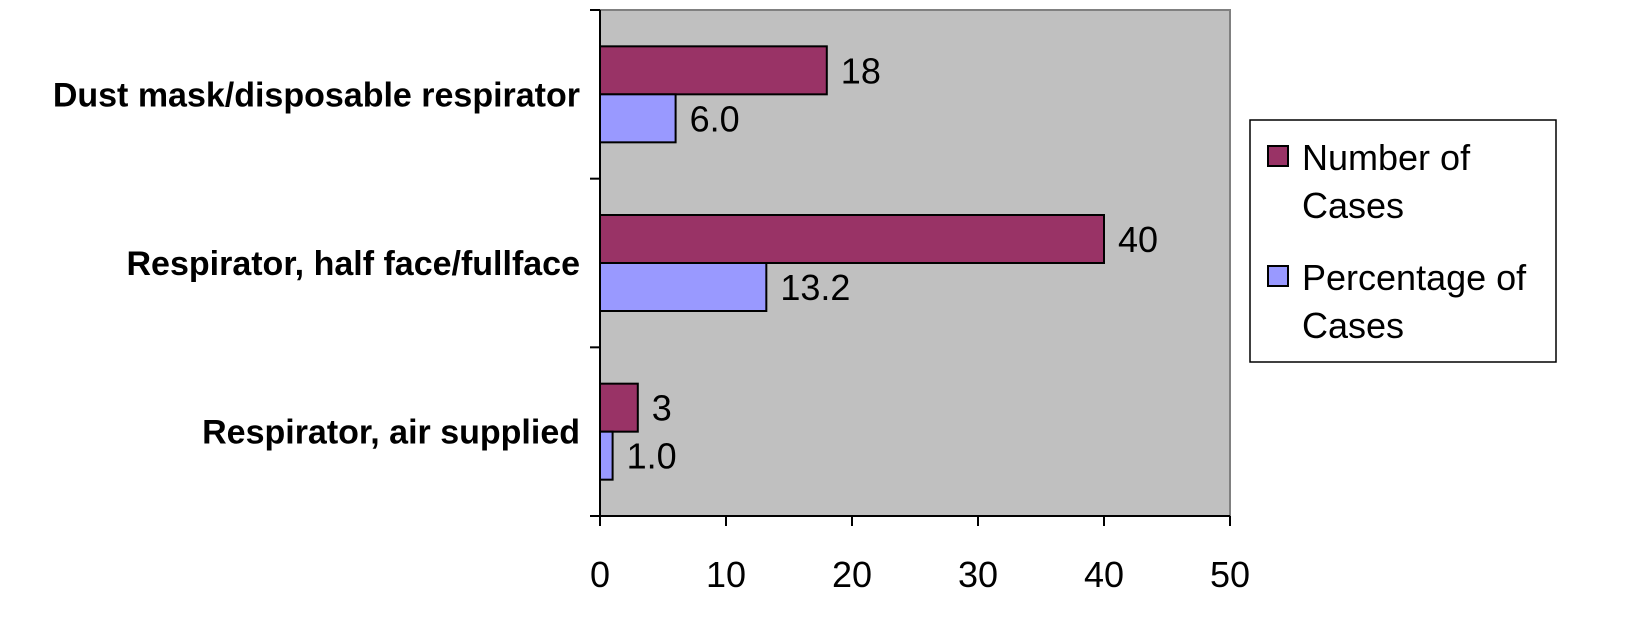 This screenshot has height=623, width=1651. I want to click on category-label: Respirator, air supplied, so click(391, 433).